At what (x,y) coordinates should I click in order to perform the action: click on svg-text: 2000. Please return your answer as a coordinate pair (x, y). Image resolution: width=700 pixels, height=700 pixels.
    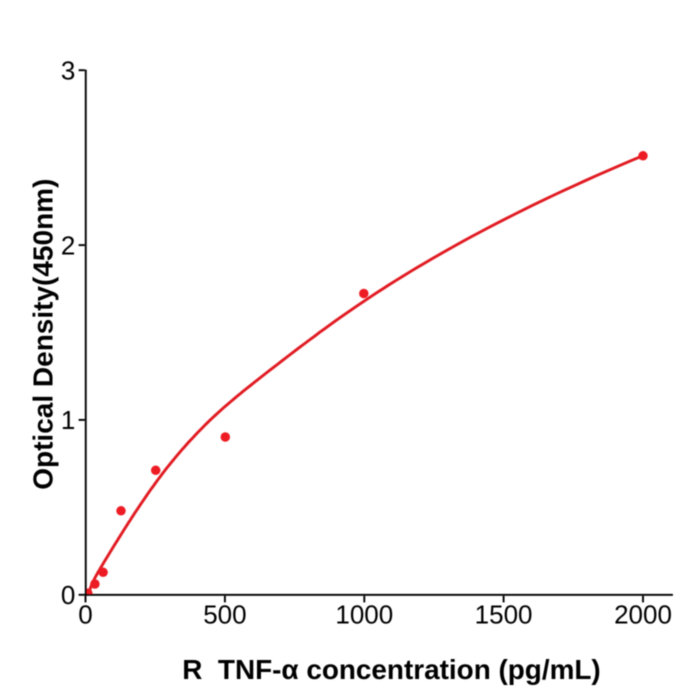
    Looking at the image, I should click on (643, 615).